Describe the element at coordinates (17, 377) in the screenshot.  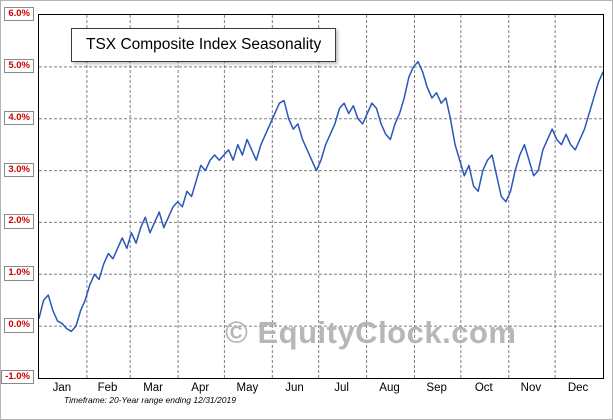
I see `y-axis-tick-label: -1.0%` at that location.